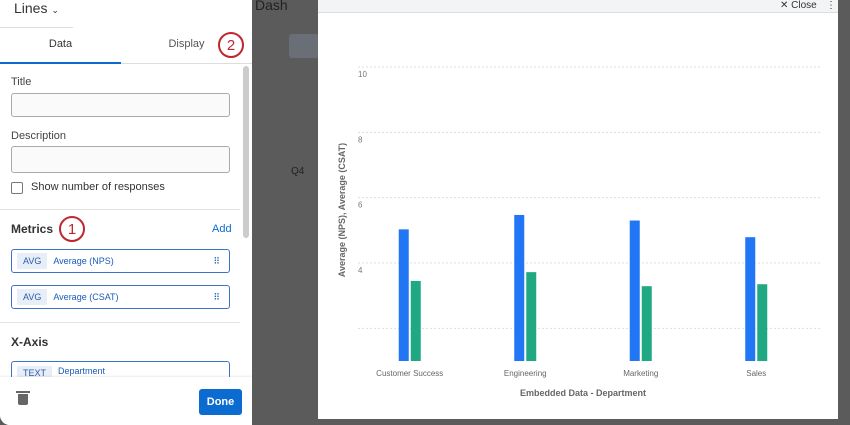  Describe the element at coordinates (98, 187) in the screenshot. I see `show-responses-label: Show number of responses` at that location.